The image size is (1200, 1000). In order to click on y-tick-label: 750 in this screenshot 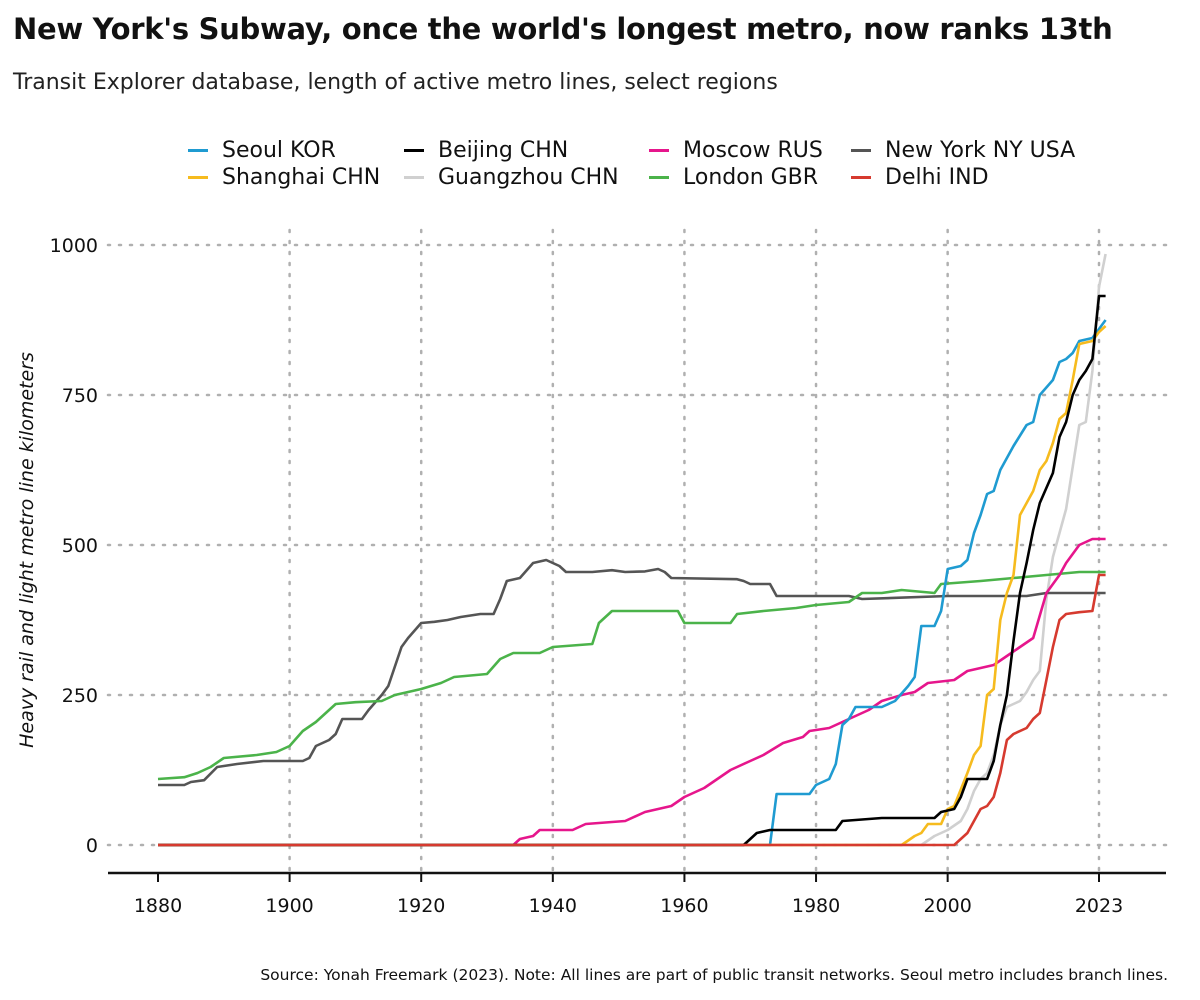, I will do `click(80, 396)`.